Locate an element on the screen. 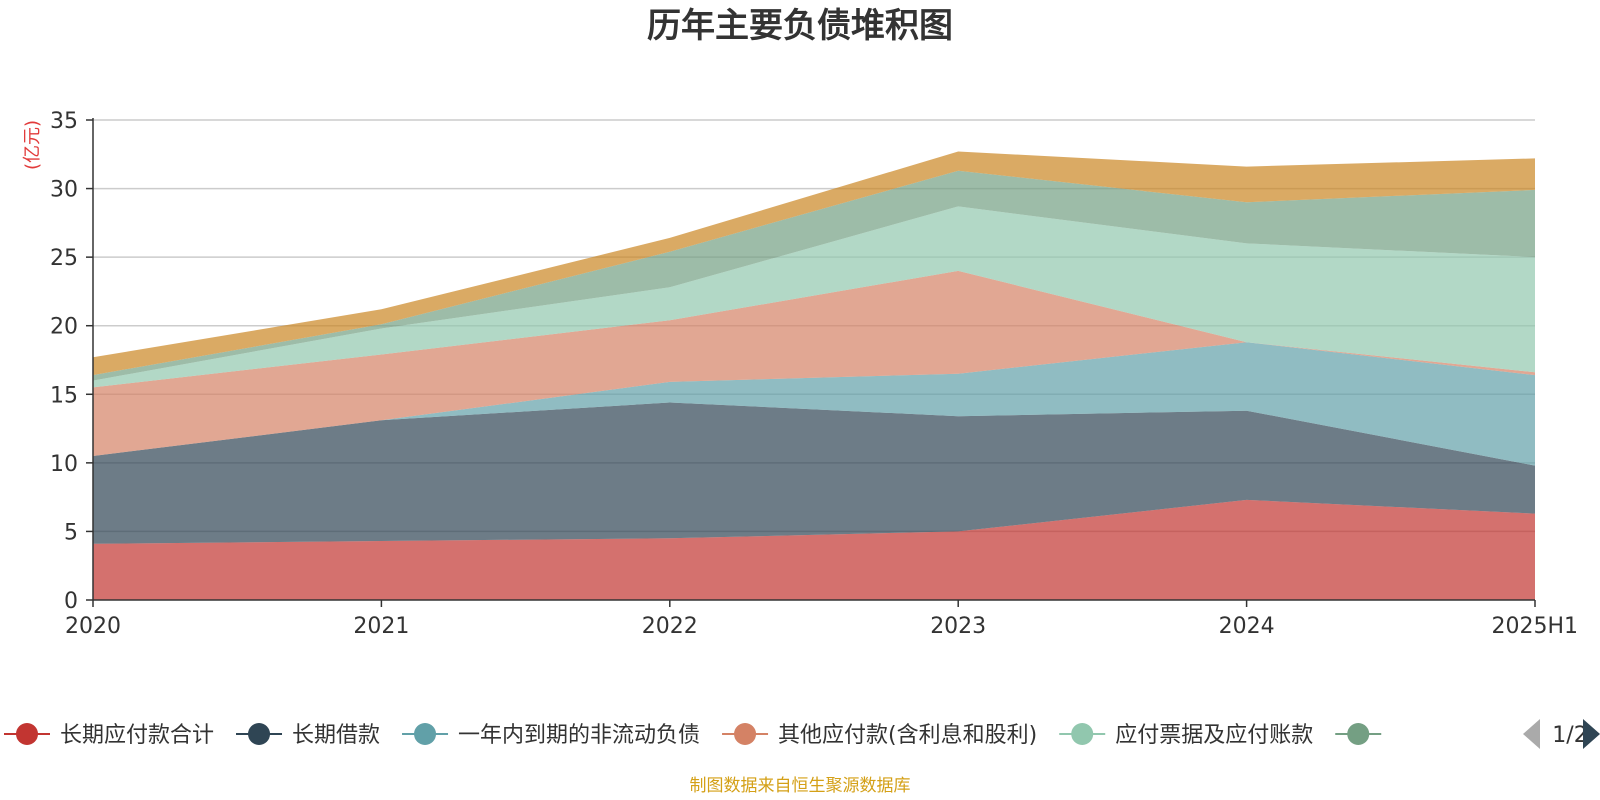 Image resolution: width=1600 pixels, height=800 pixels. legend-label: 一年内到期的非流动负债 is located at coordinates (579, 735).